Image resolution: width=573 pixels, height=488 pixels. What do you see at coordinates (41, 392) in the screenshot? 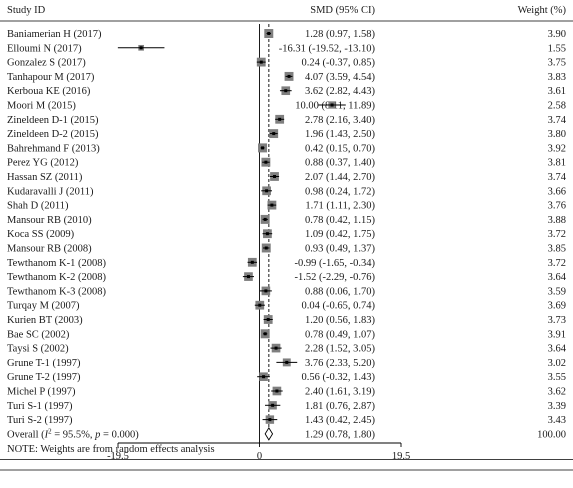
I see `study-label: Michel P (1997)` at bounding box center [41, 392].